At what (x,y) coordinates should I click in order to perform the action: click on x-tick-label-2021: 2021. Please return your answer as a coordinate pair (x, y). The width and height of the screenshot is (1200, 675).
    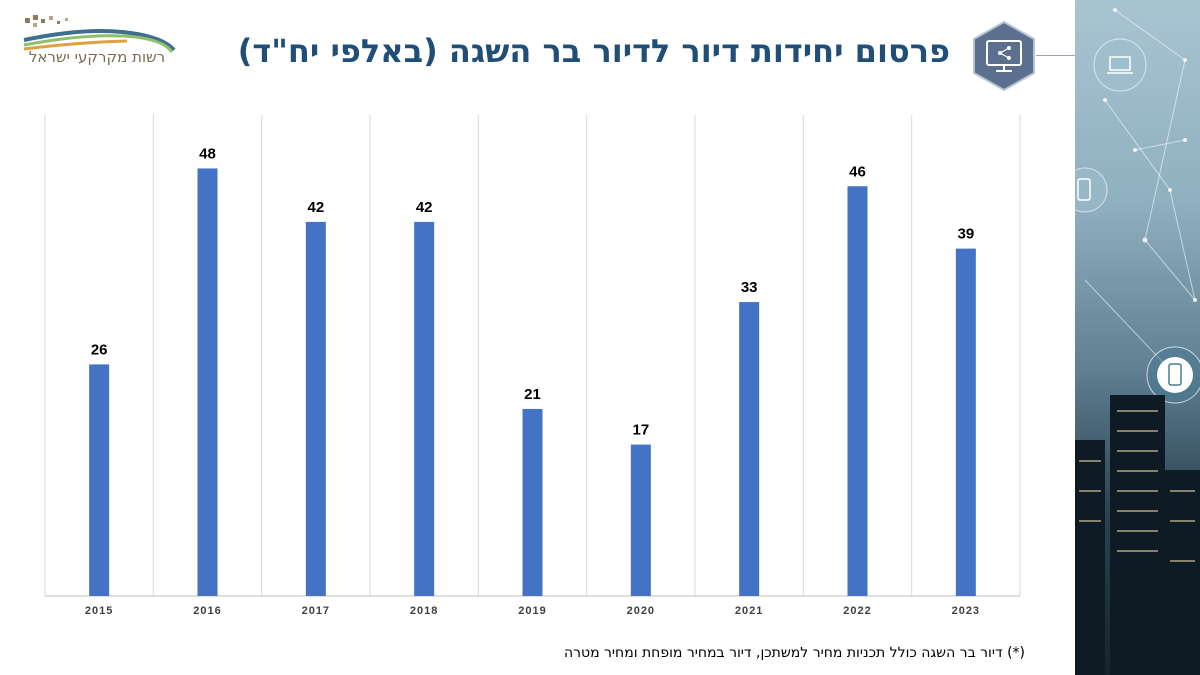
    Looking at the image, I should click on (749, 611).